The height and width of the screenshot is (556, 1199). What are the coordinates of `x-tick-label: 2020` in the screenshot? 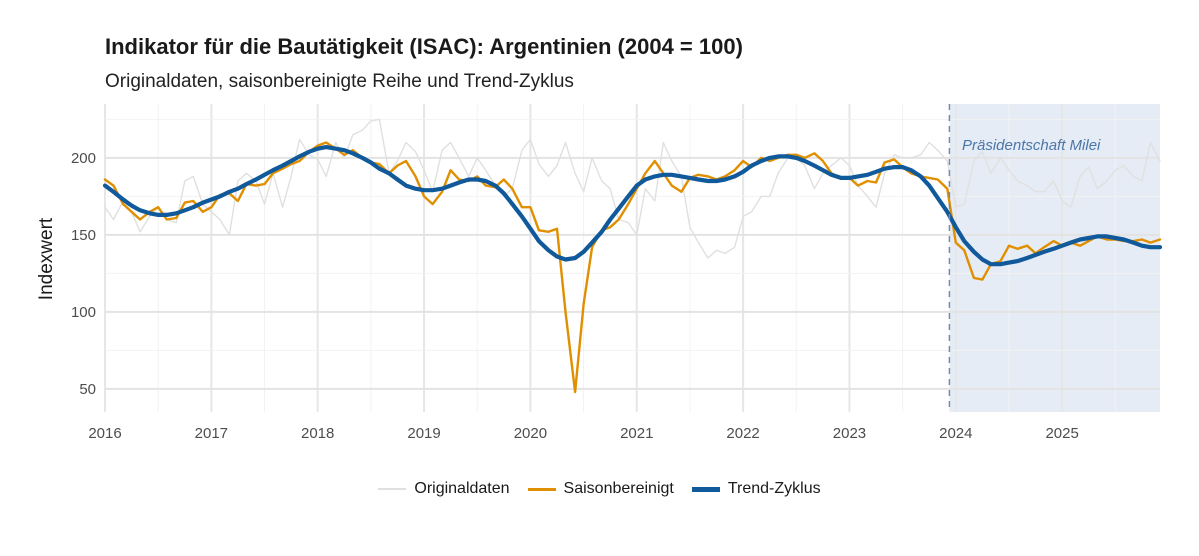 It's located at (530, 433).